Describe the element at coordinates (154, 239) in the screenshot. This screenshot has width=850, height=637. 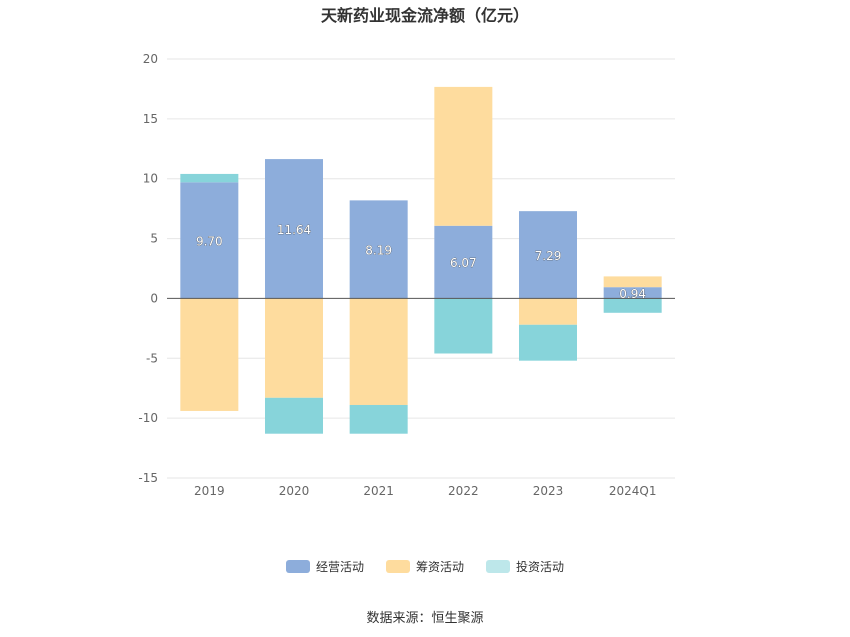
I see `y-tick-label: 5` at that location.